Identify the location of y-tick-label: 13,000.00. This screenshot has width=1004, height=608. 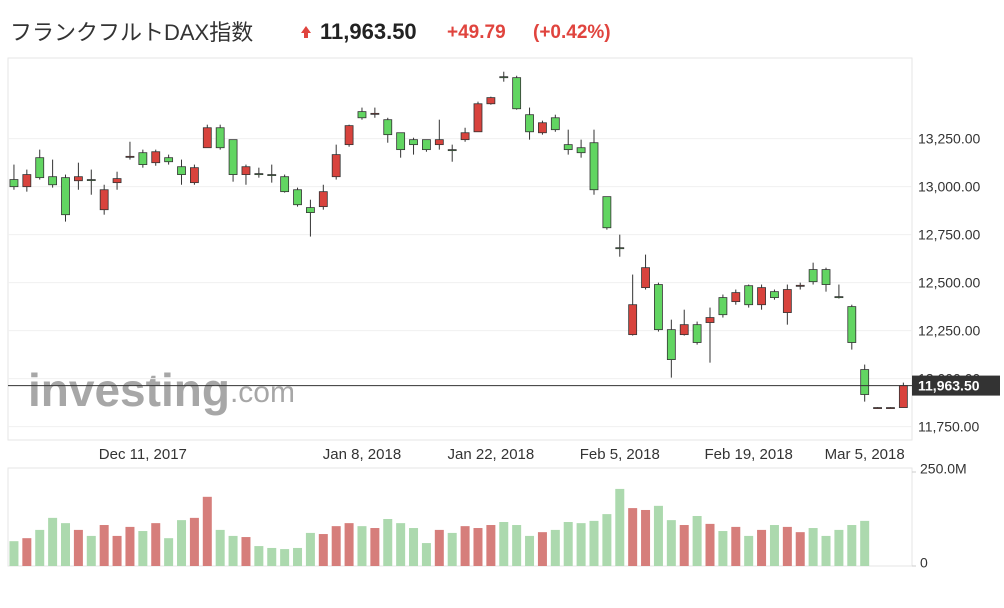
(949, 186).